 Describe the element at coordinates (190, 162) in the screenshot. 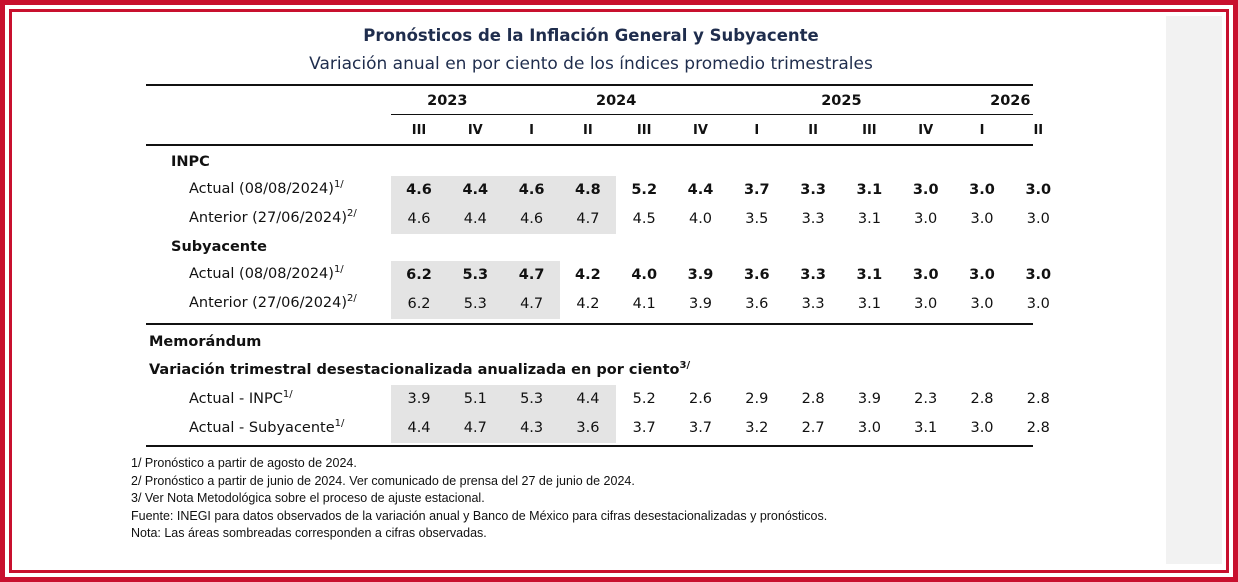

I see `section-heading: INPC` at that location.